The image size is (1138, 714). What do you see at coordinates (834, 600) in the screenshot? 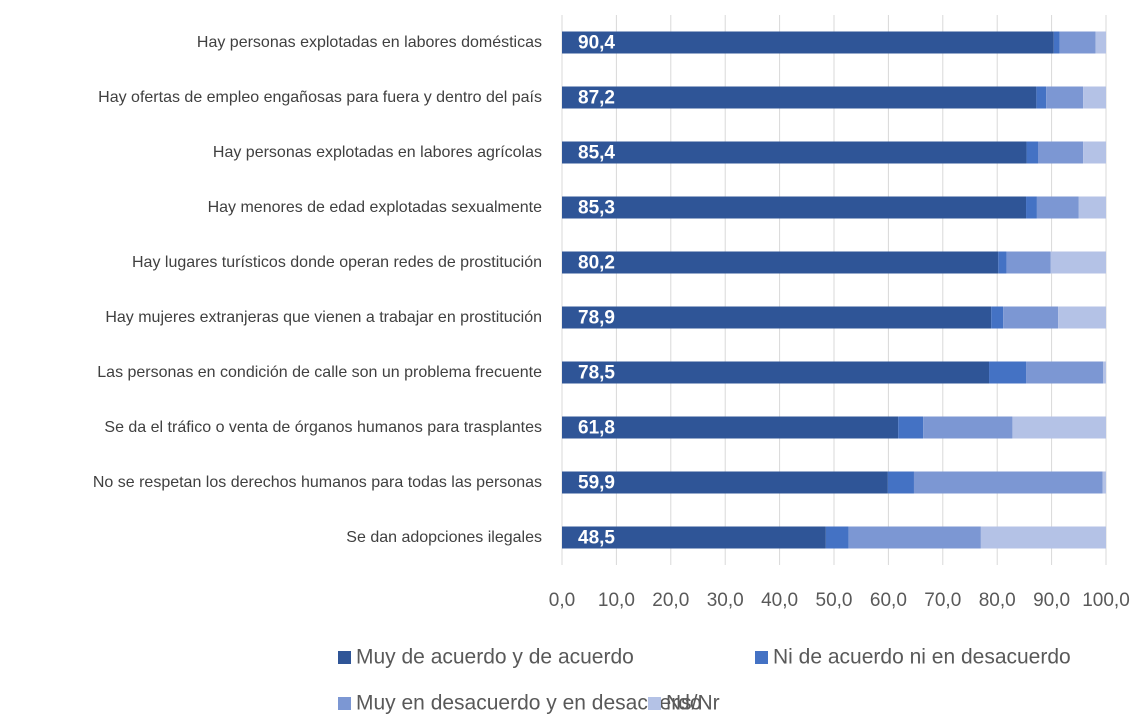
I see `x-tick-label: 50,0` at bounding box center [834, 600].